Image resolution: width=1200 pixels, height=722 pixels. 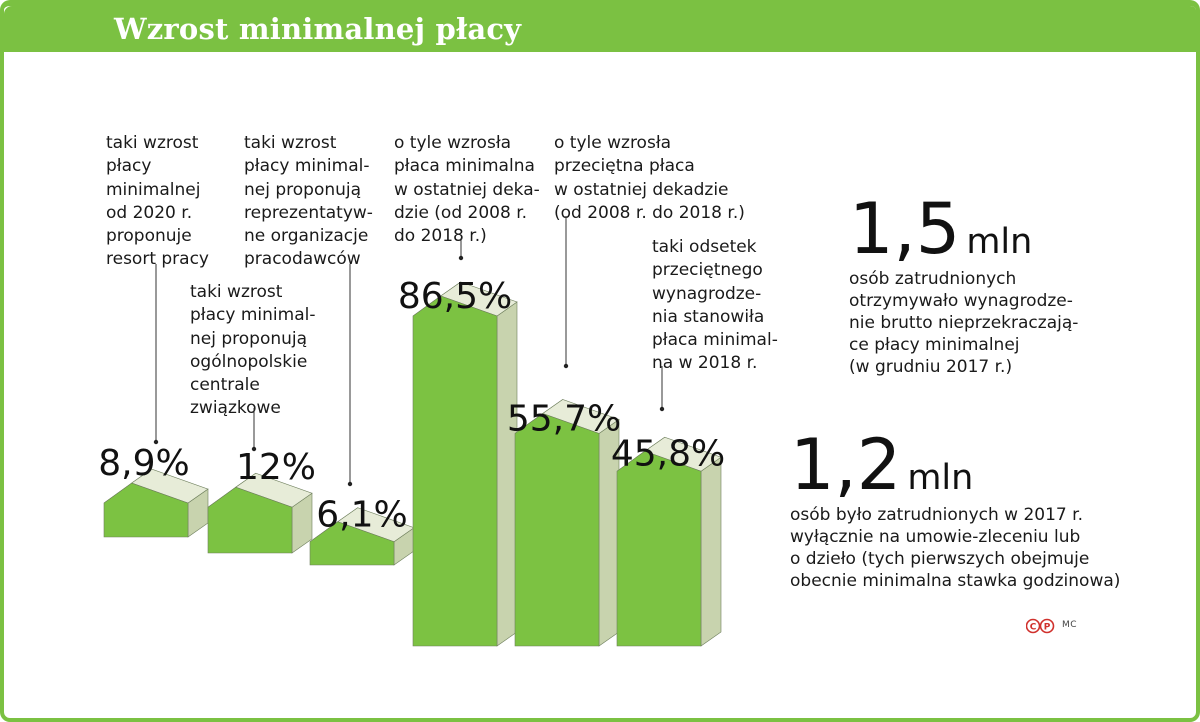 What do you see at coordinates (557, 530) in the screenshot?
I see `bar-5-front` at bounding box center [557, 530].